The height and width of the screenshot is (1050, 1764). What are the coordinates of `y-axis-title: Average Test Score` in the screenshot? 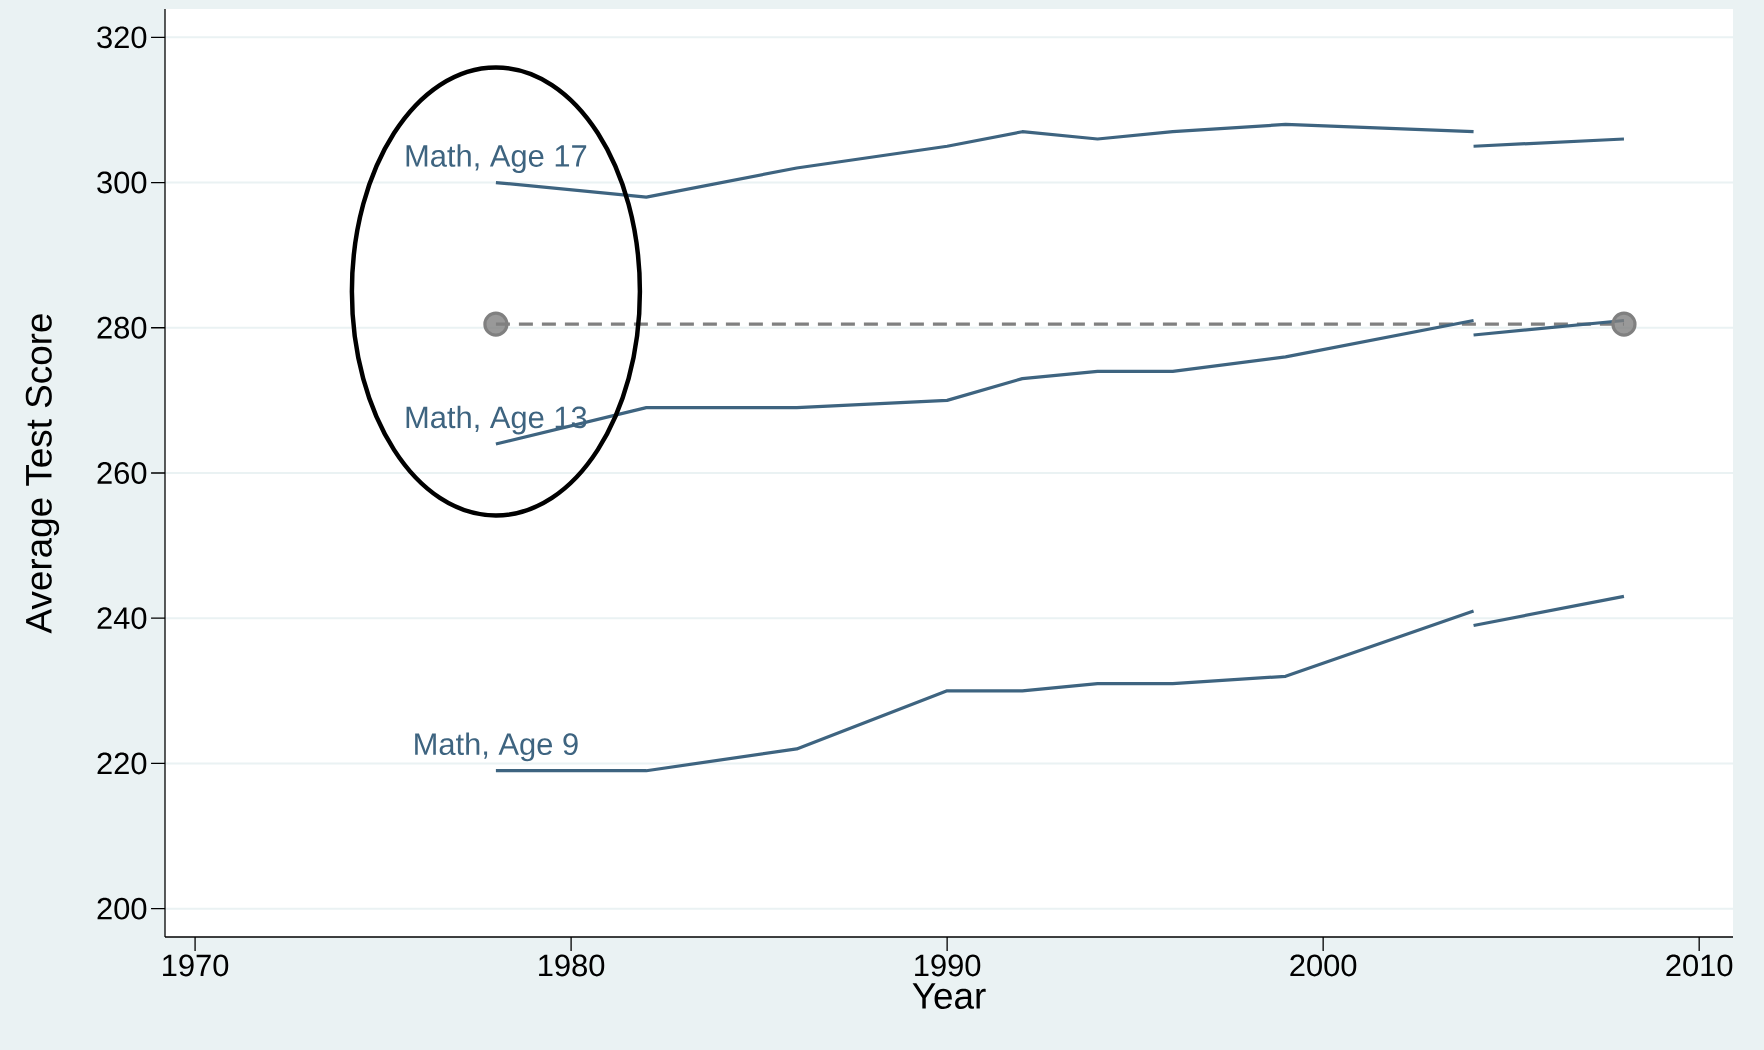 It's located at (42, 474).